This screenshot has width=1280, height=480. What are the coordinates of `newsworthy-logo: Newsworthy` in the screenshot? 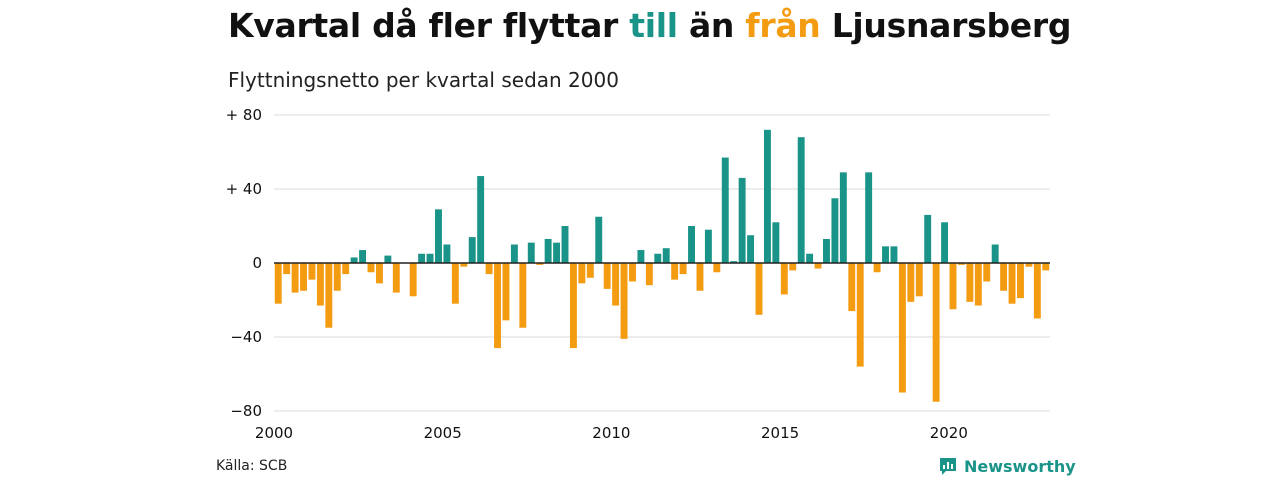 It's located at (1007, 466).